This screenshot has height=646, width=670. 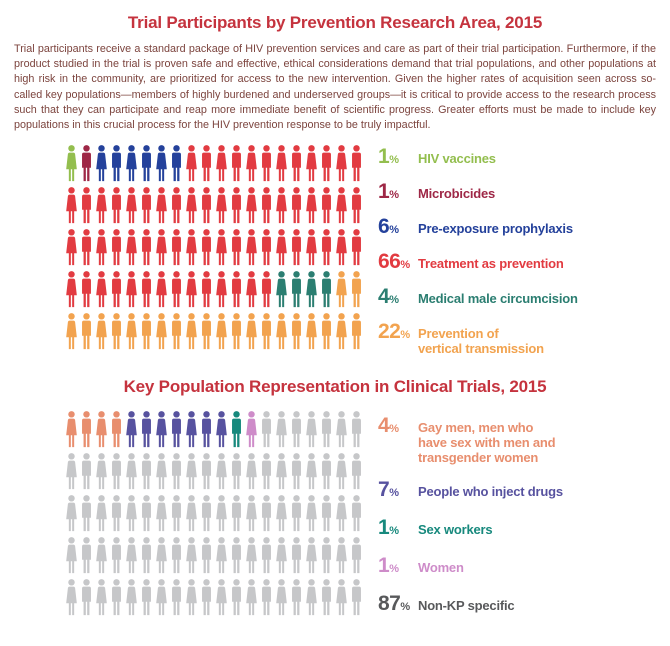 What do you see at coordinates (491, 264) in the screenshot?
I see `legend-label: Treatment as prevention` at bounding box center [491, 264].